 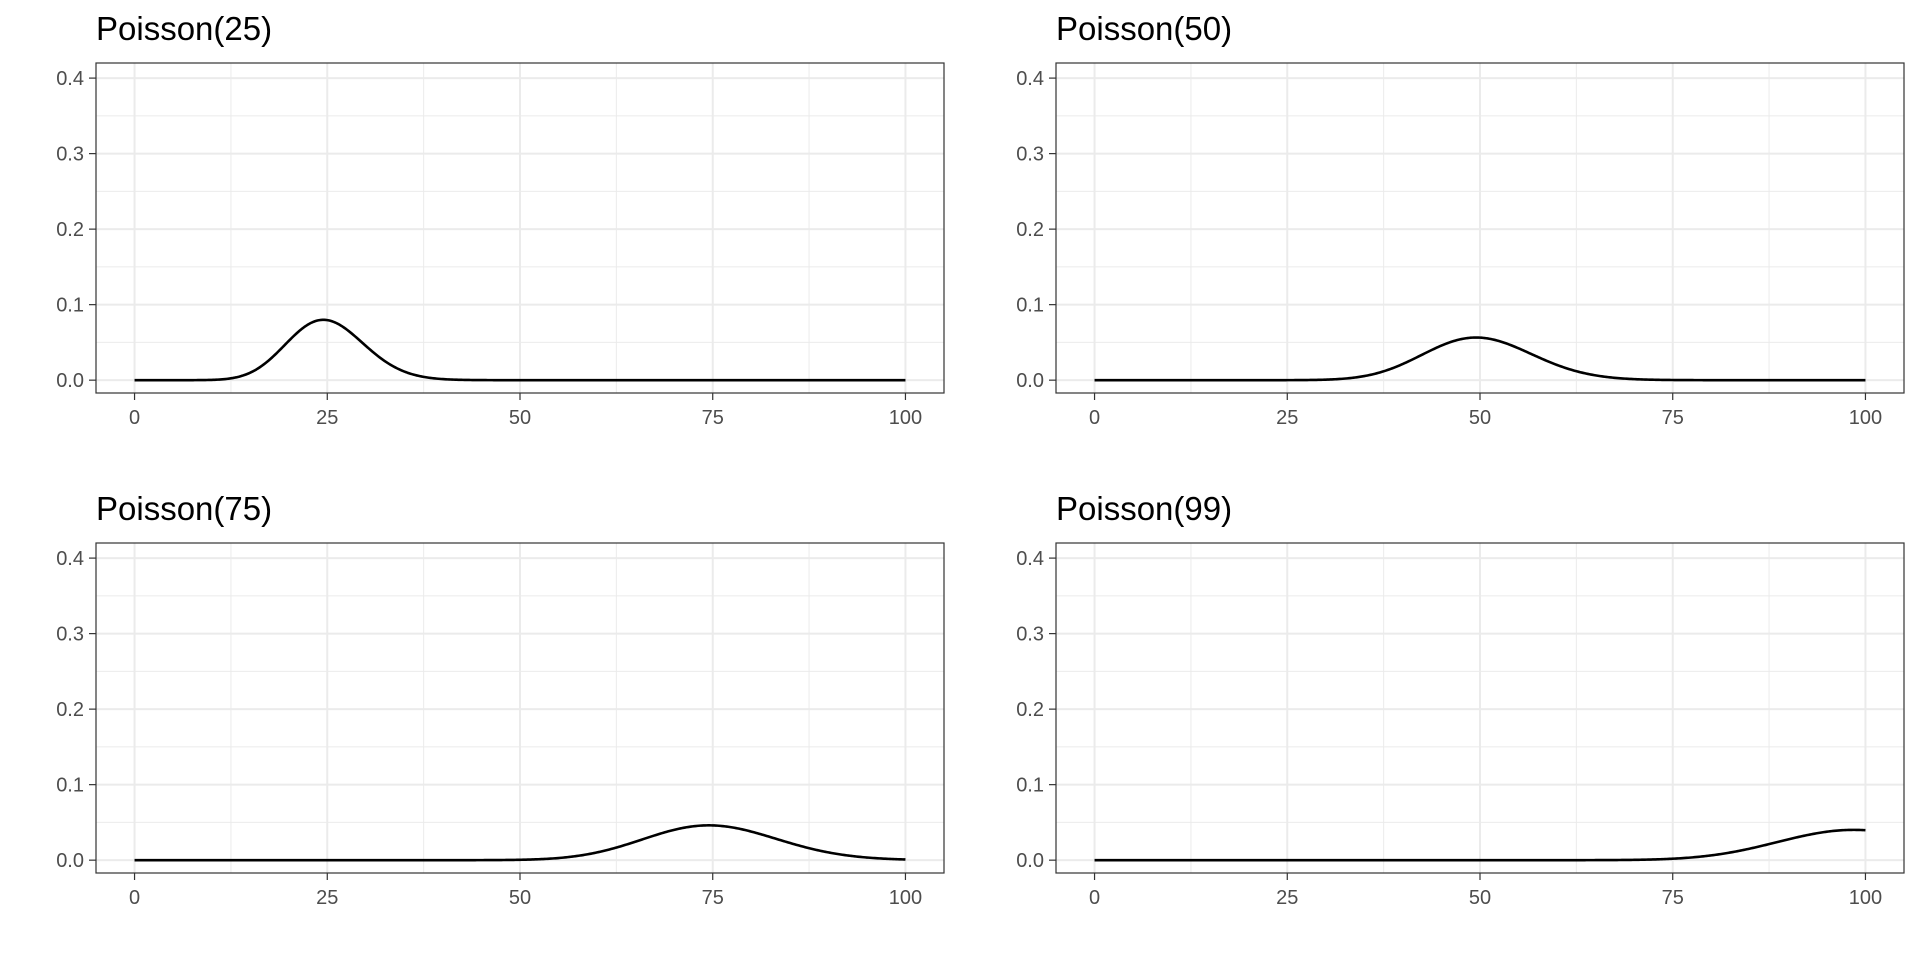 What do you see at coordinates (1144, 28) in the screenshot?
I see `panel-title: Poisson(50)` at bounding box center [1144, 28].